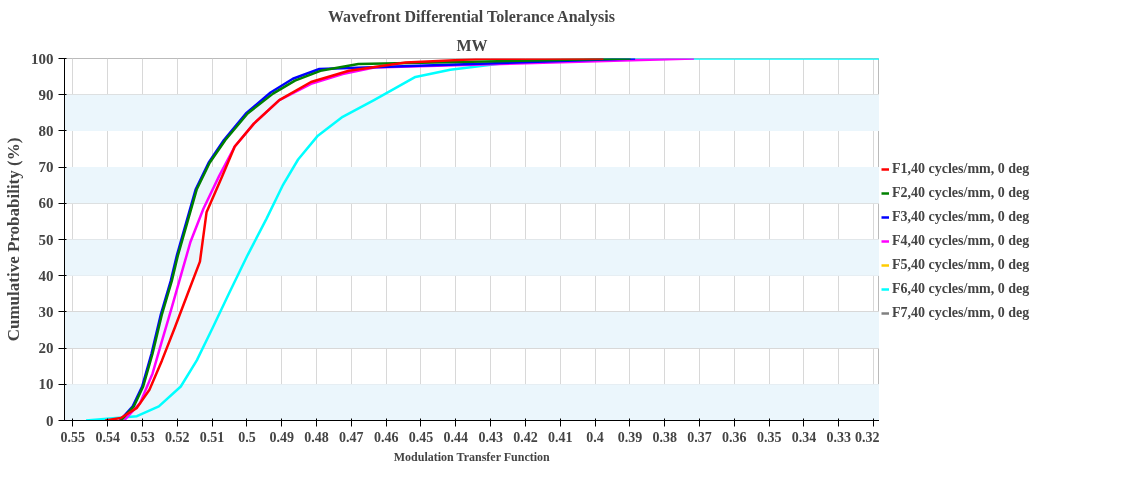 The width and height of the screenshot is (1139, 481). I want to click on x-tick-label: 0.38, so click(664, 437).